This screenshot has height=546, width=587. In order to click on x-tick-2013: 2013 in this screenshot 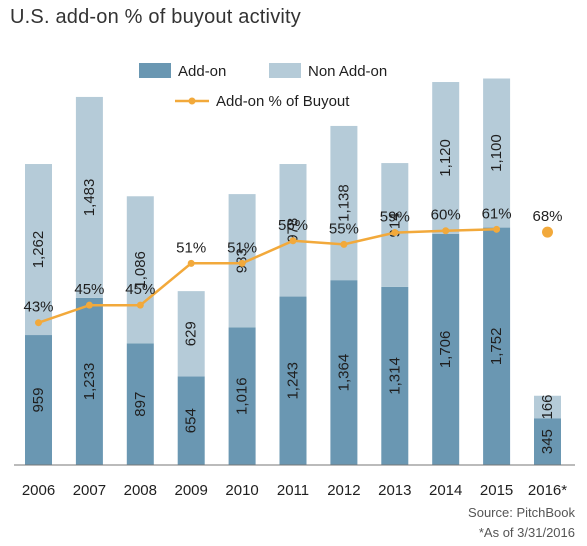, I will do `click(394, 490)`.